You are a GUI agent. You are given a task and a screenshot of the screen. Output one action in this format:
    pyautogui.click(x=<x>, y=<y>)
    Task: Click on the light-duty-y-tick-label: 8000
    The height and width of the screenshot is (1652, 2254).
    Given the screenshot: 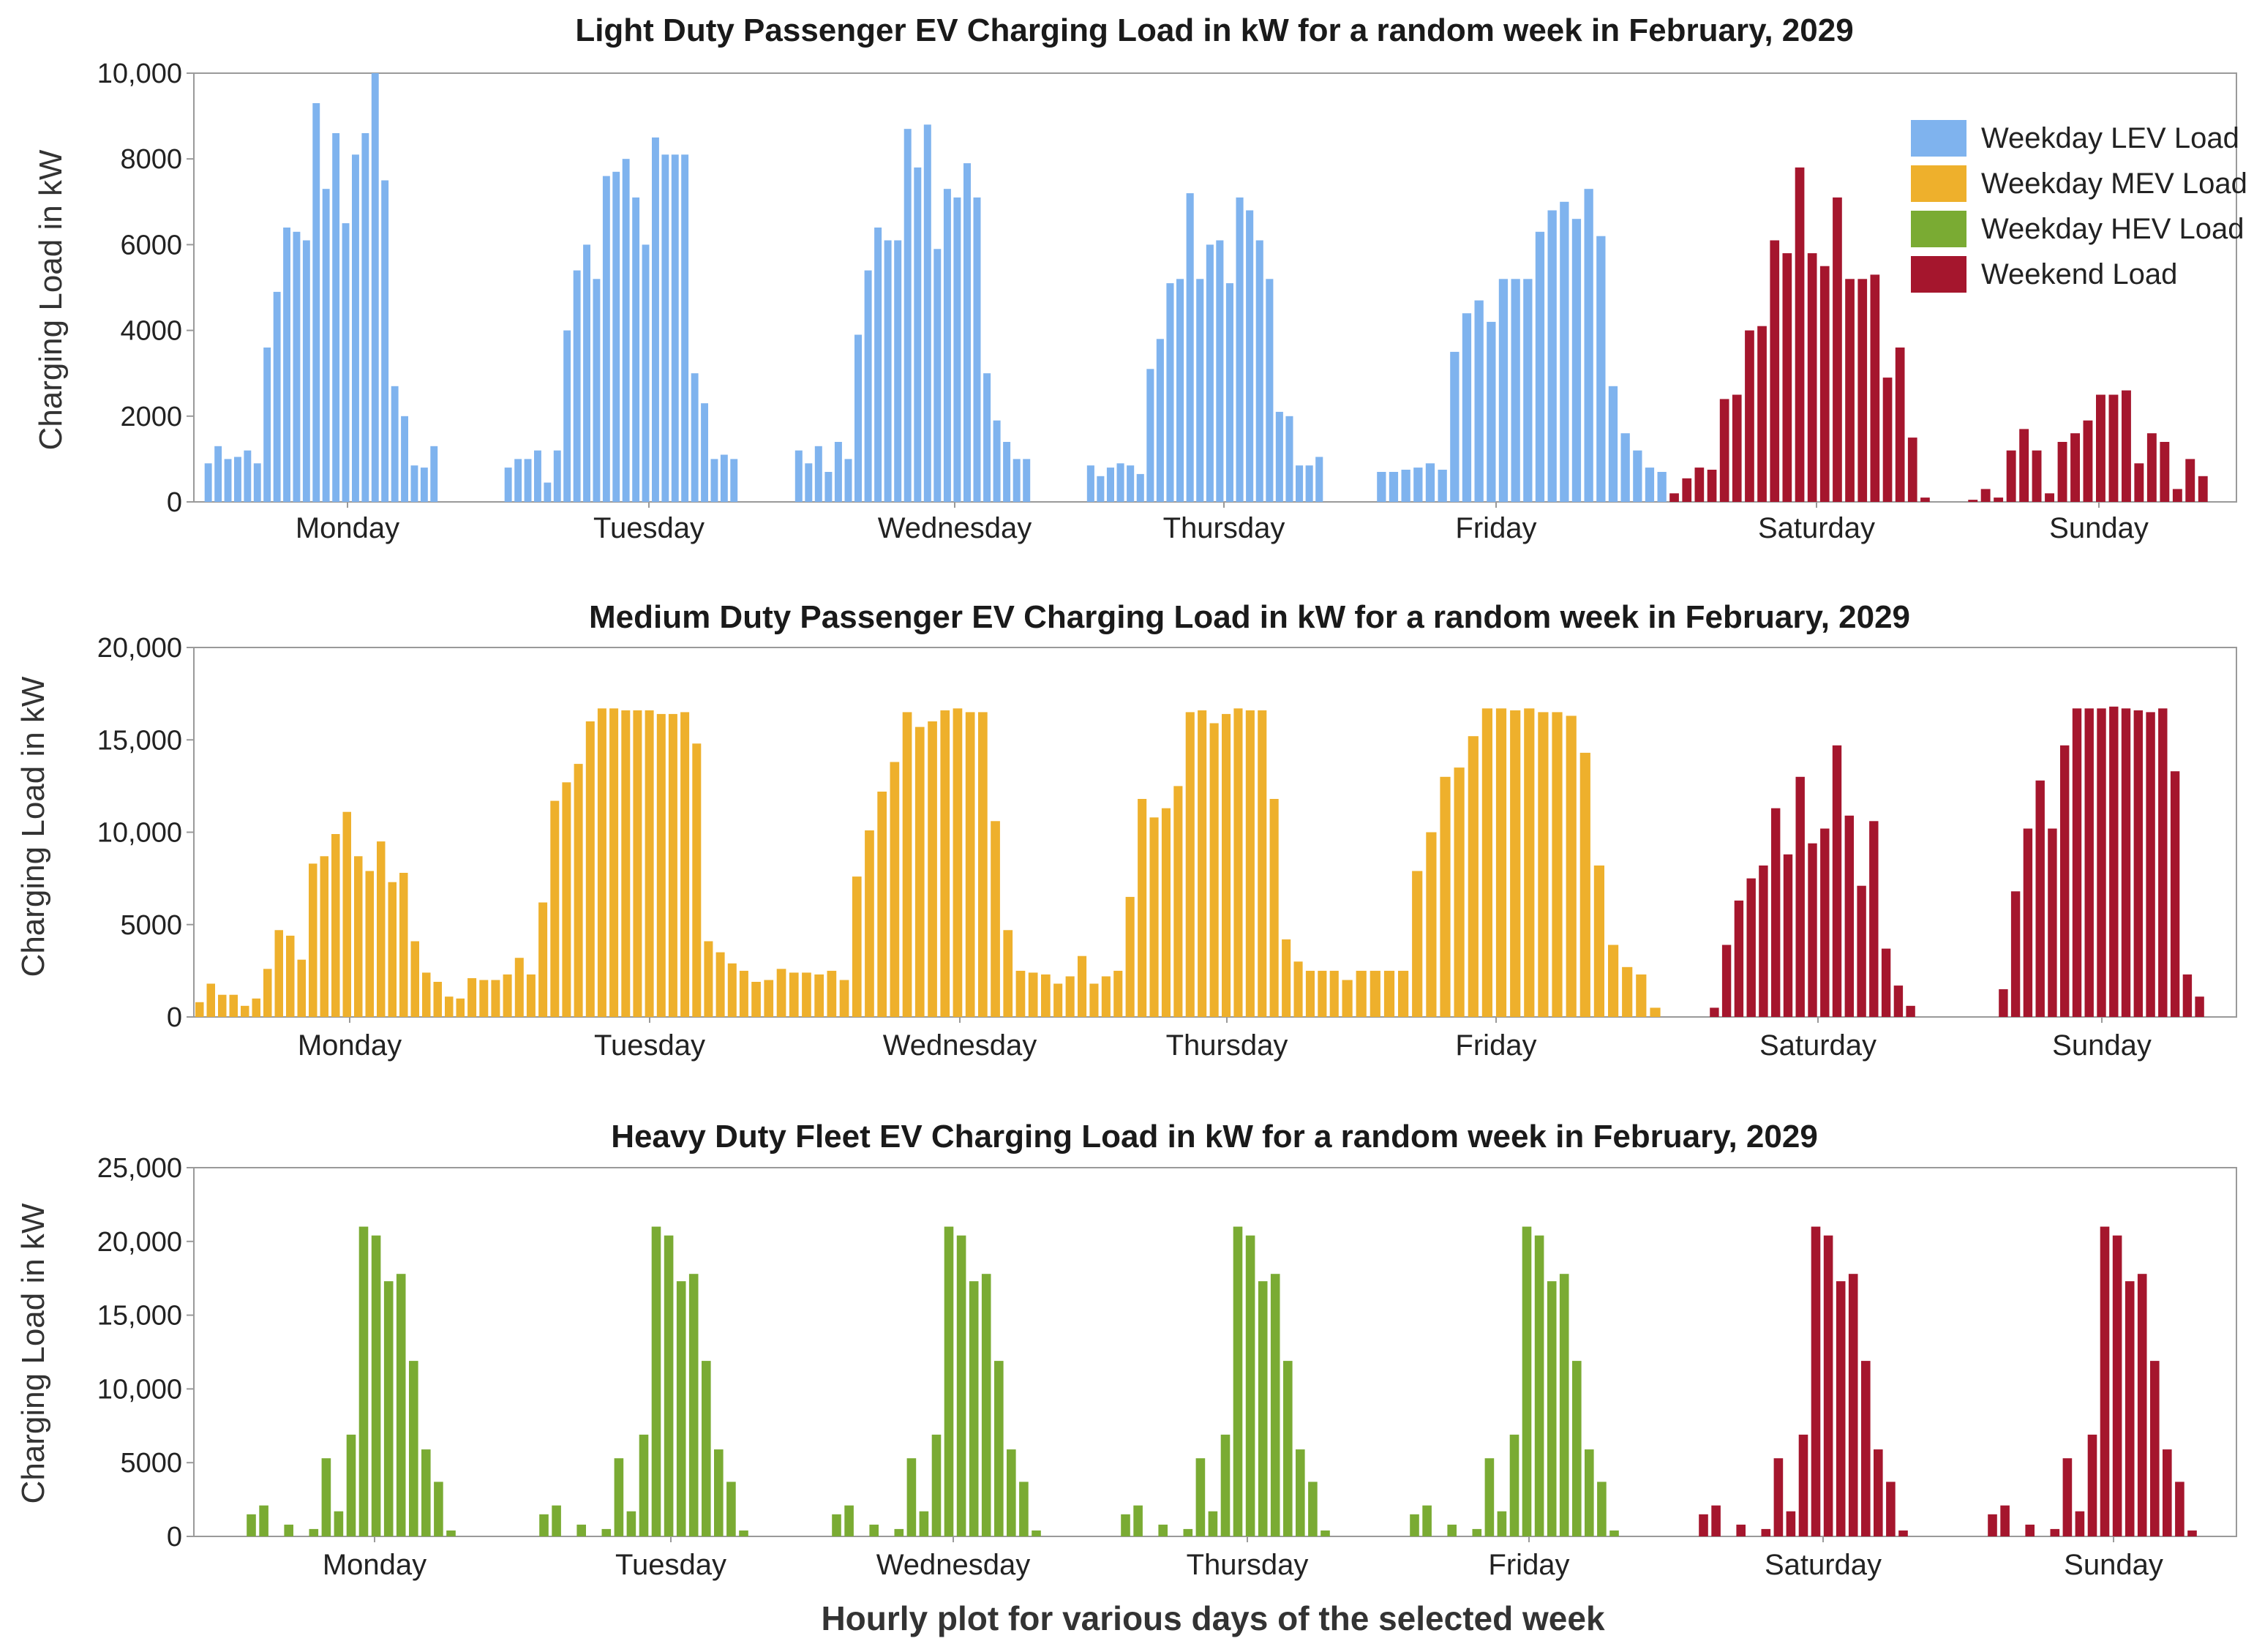 What is the action you would take?
    pyautogui.click(x=151, y=159)
    